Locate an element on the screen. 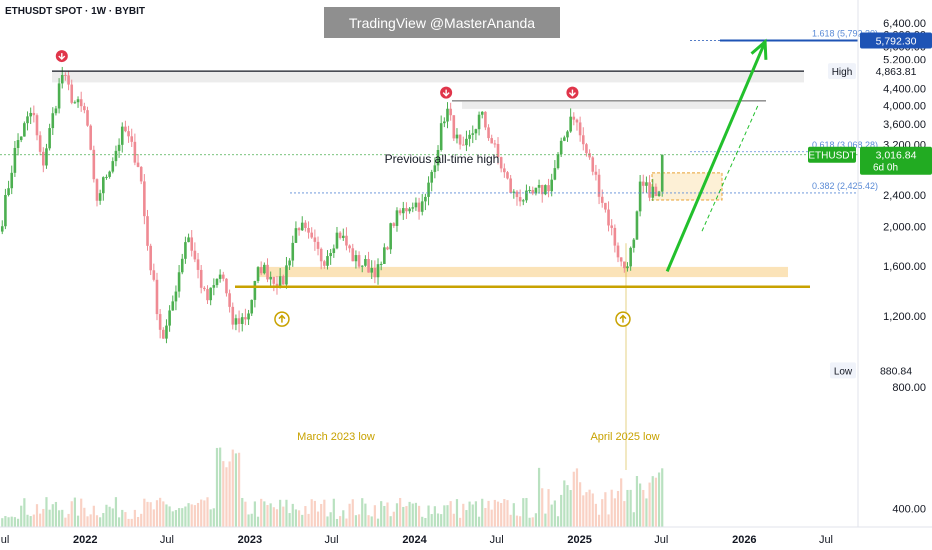 This screenshot has height=550, width=932. time-tick-label: 2023 is located at coordinates (250, 540).